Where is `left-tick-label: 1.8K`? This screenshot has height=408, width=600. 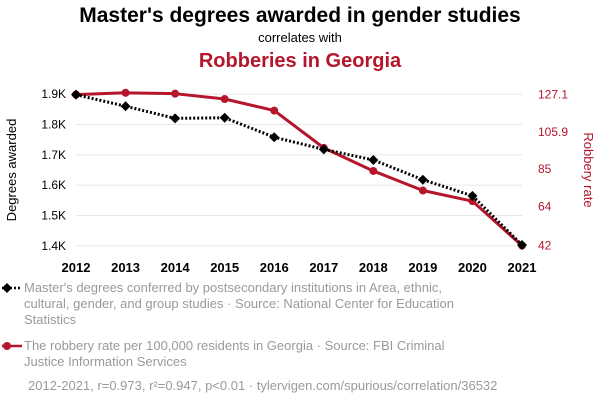 left-tick-label: 1.8K is located at coordinates (53, 124).